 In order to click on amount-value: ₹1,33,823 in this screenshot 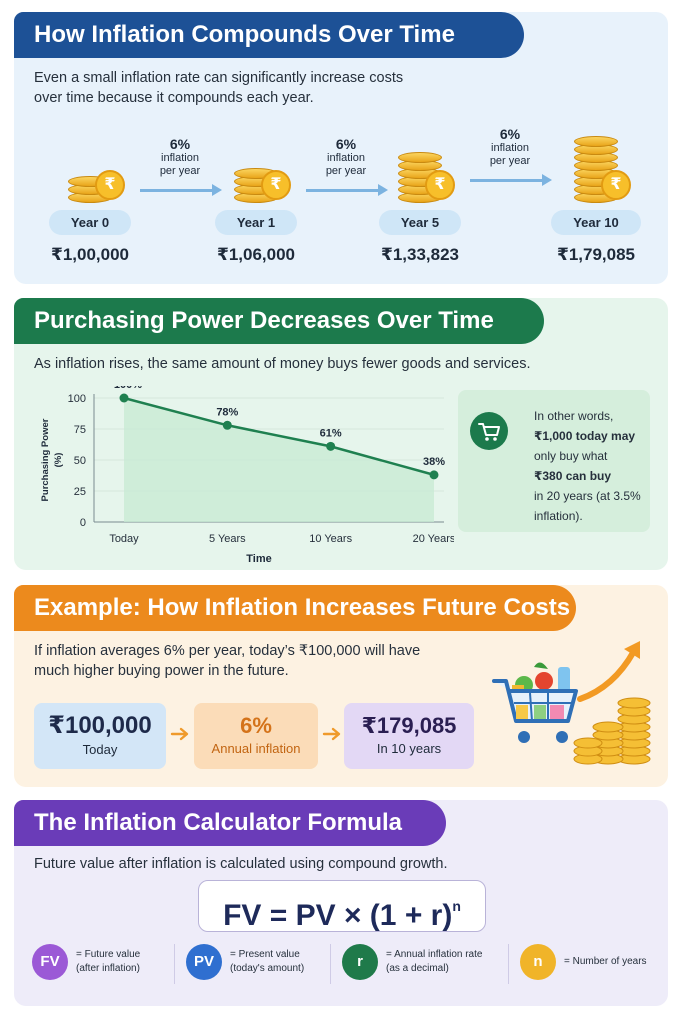, I will do `click(419, 254)`.